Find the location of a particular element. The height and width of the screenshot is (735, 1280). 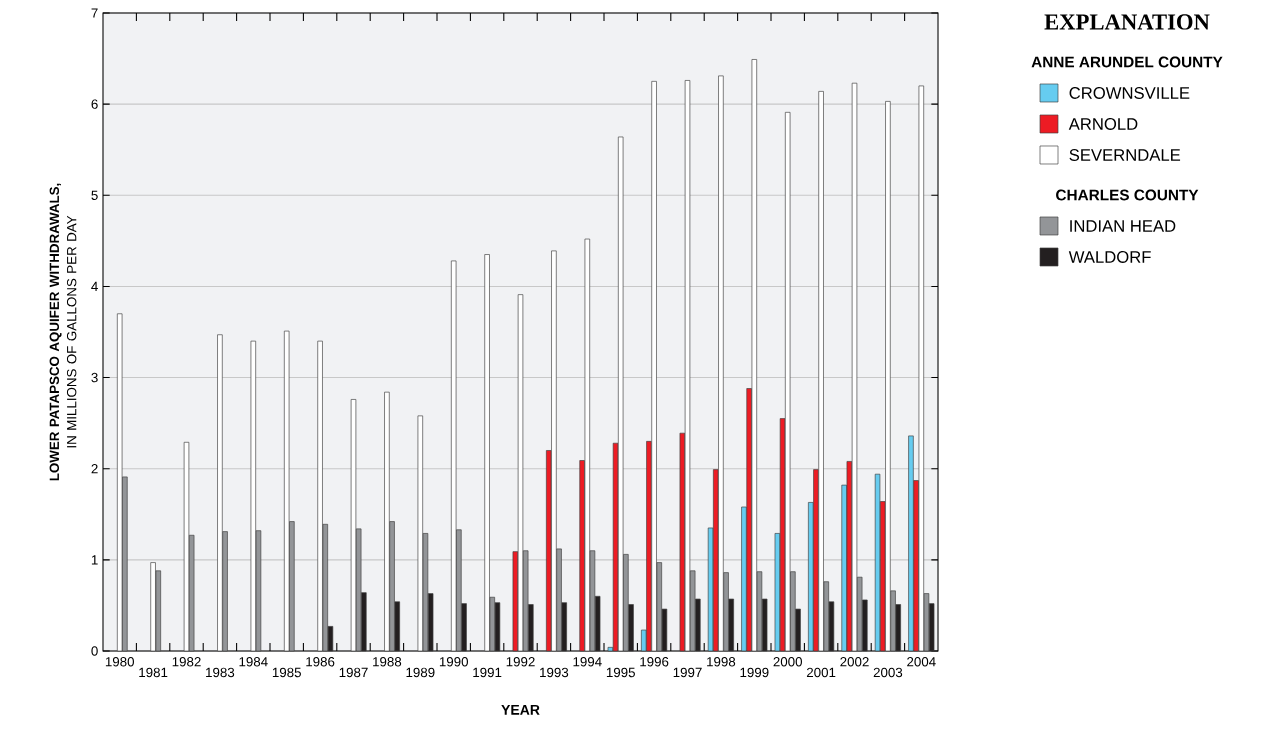

x-axis-title: YEAR is located at coordinates (520, 710).